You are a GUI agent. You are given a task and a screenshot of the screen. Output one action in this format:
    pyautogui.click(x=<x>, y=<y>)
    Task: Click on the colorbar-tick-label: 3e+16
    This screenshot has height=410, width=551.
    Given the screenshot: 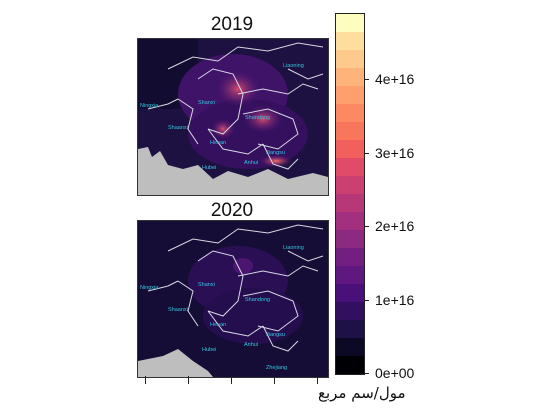 What is the action you would take?
    pyautogui.click(x=395, y=152)
    